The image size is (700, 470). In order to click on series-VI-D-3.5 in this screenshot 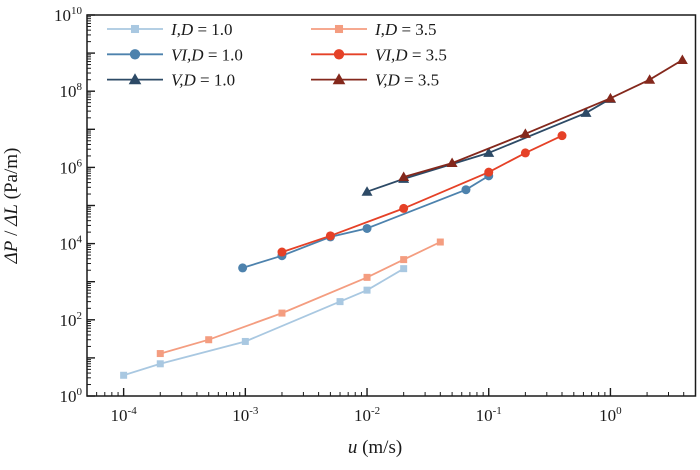, I will do `click(422, 194)`.